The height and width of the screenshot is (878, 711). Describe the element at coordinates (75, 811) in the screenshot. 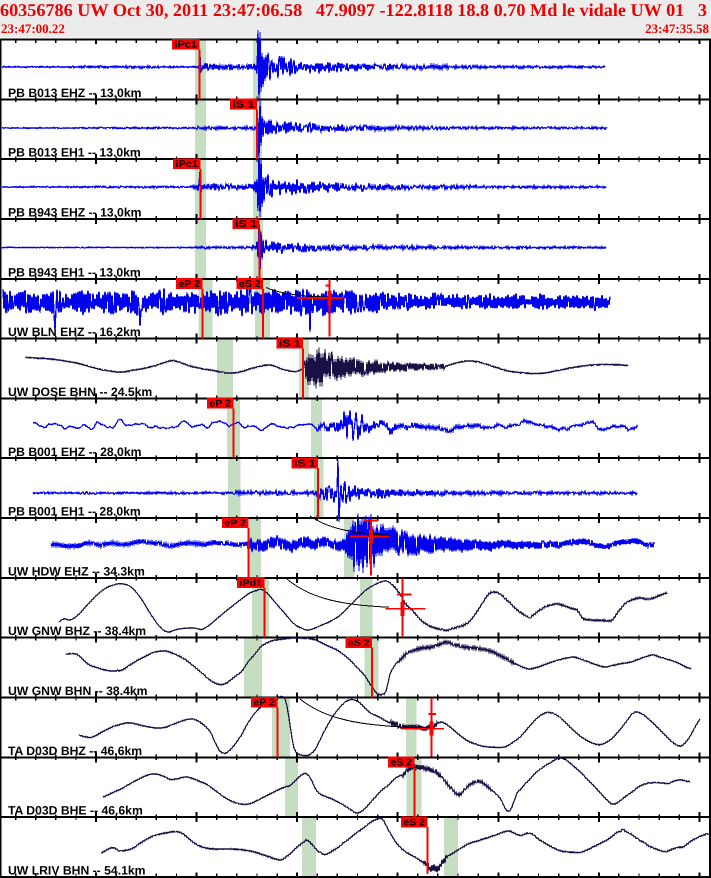

I see `svg-text: TA D03D BHE -- 46.6km` at that location.